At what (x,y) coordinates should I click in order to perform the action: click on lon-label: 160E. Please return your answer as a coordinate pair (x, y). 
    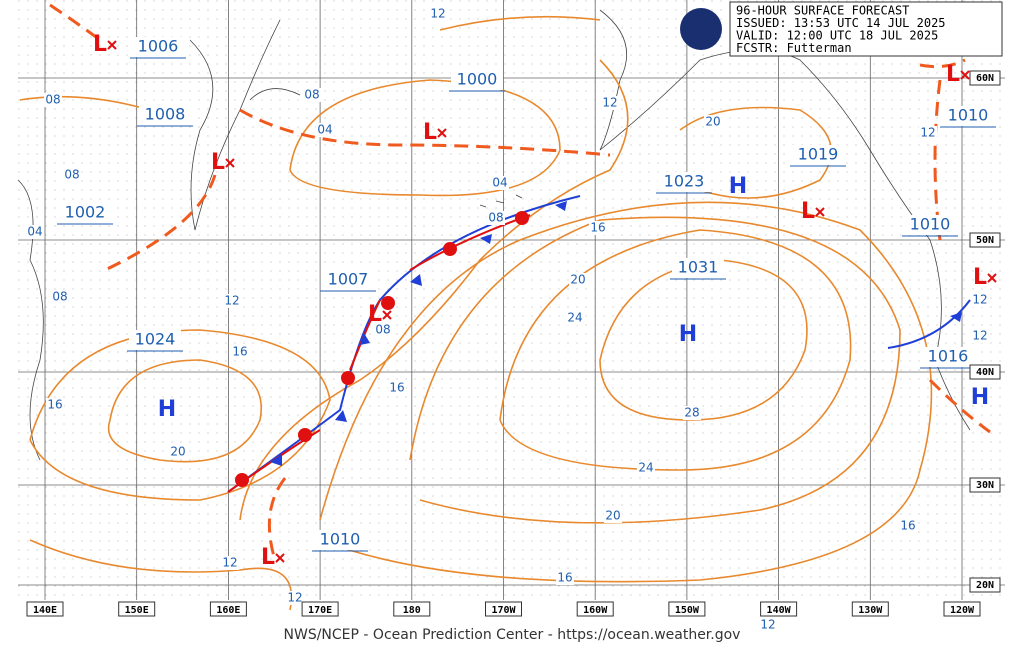
    Looking at the image, I should click on (228, 610).